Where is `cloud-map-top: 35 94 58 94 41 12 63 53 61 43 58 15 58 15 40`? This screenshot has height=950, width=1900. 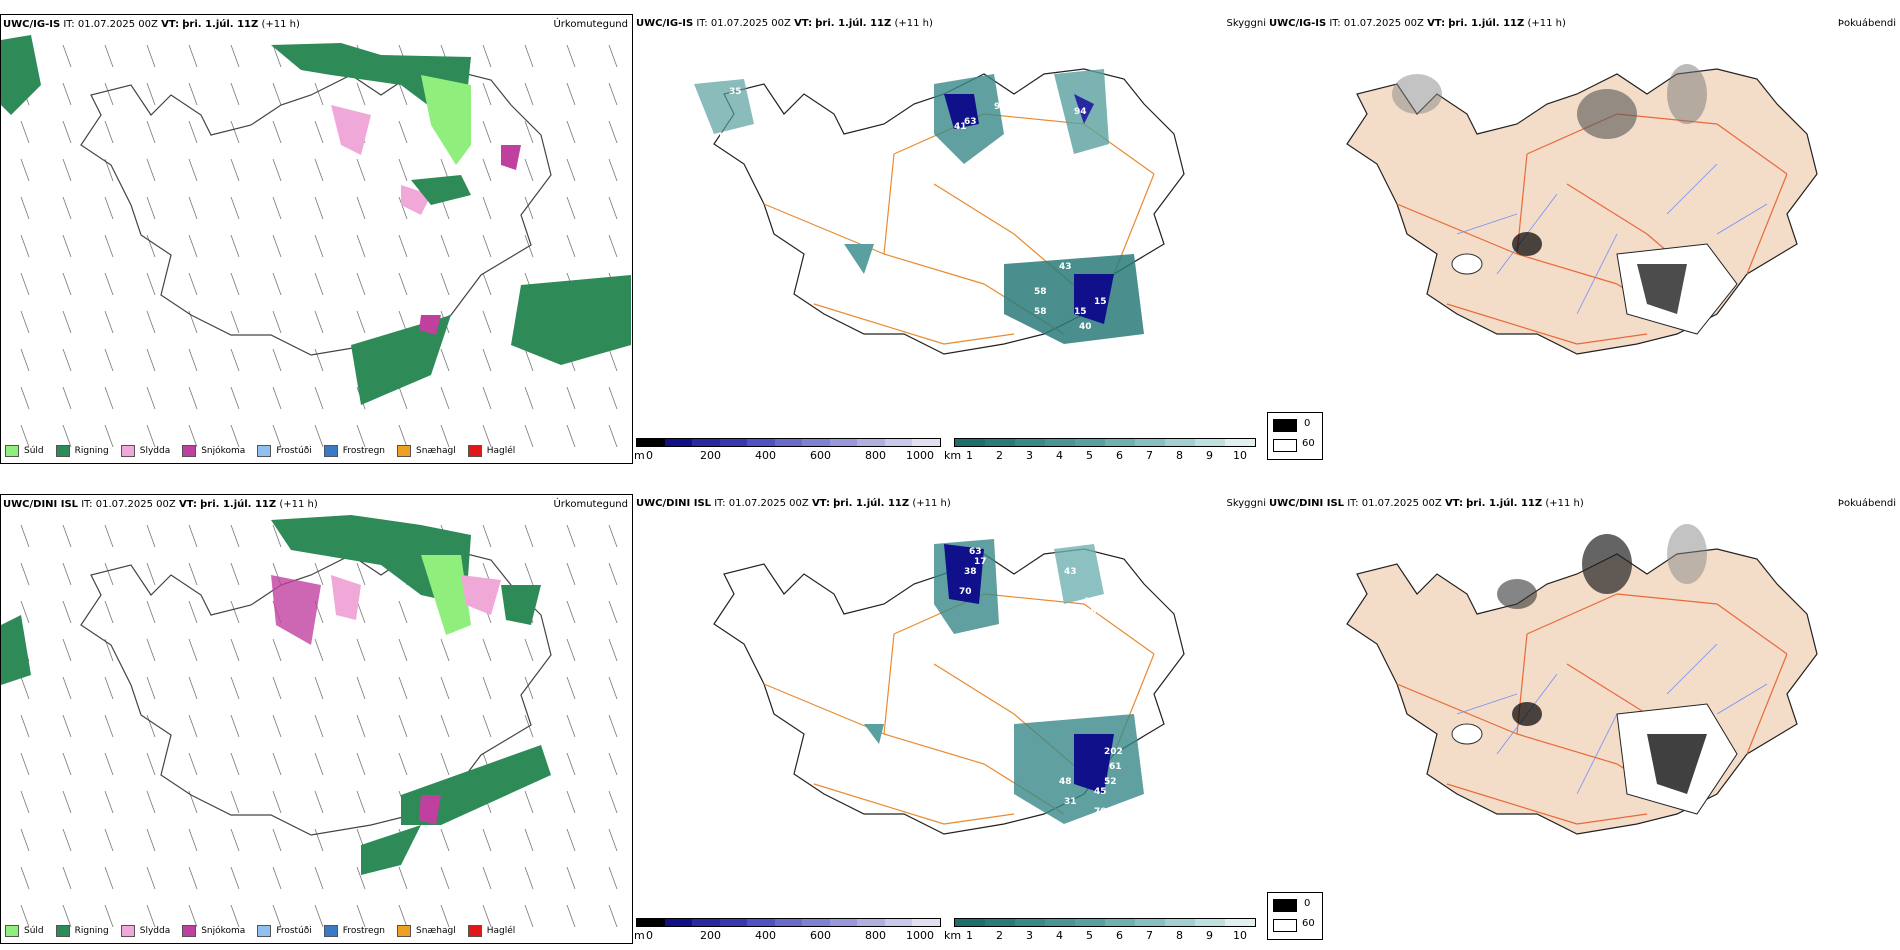 cloud-map-top: 35 94 58 94 41 12 63 53 61 43 58 15 58 15 40 is located at coordinates (939, 211).